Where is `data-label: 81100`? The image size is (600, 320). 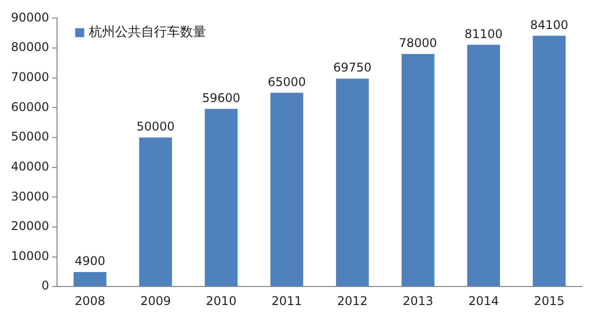
data-label: 81100 is located at coordinates (483, 33).